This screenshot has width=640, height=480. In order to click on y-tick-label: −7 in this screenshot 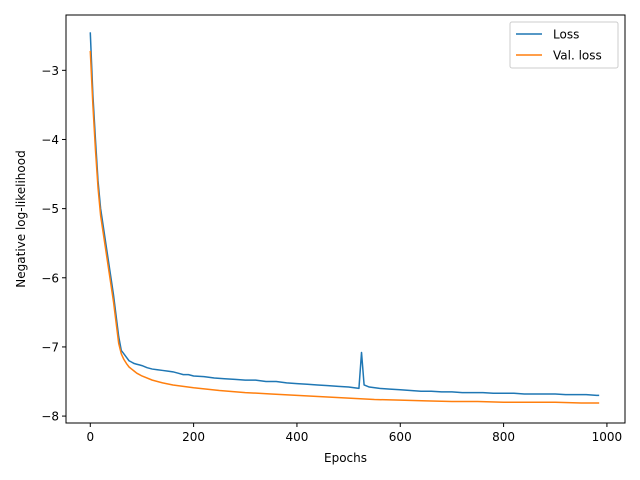, I will do `click(50, 347)`.